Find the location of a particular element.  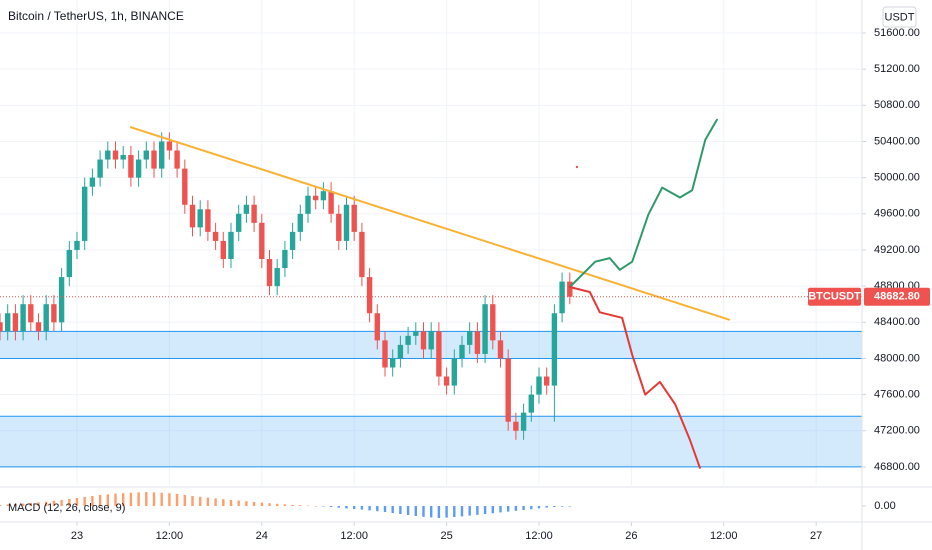

symbol-badge is located at coordinates (834, 296).